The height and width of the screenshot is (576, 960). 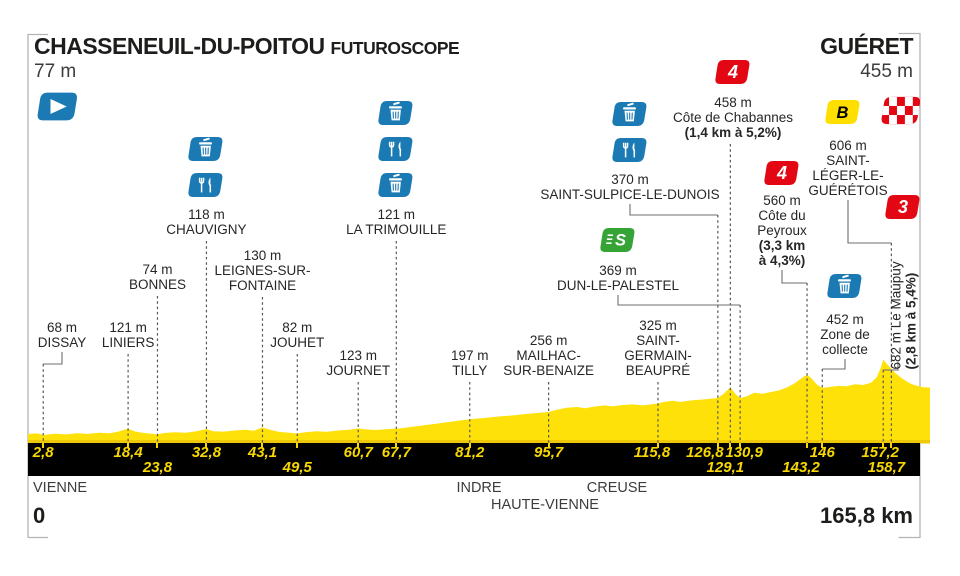 What do you see at coordinates (470, 452) in the screenshot?
I see `km-mark: 81,2` at bounding box center [470, 452].